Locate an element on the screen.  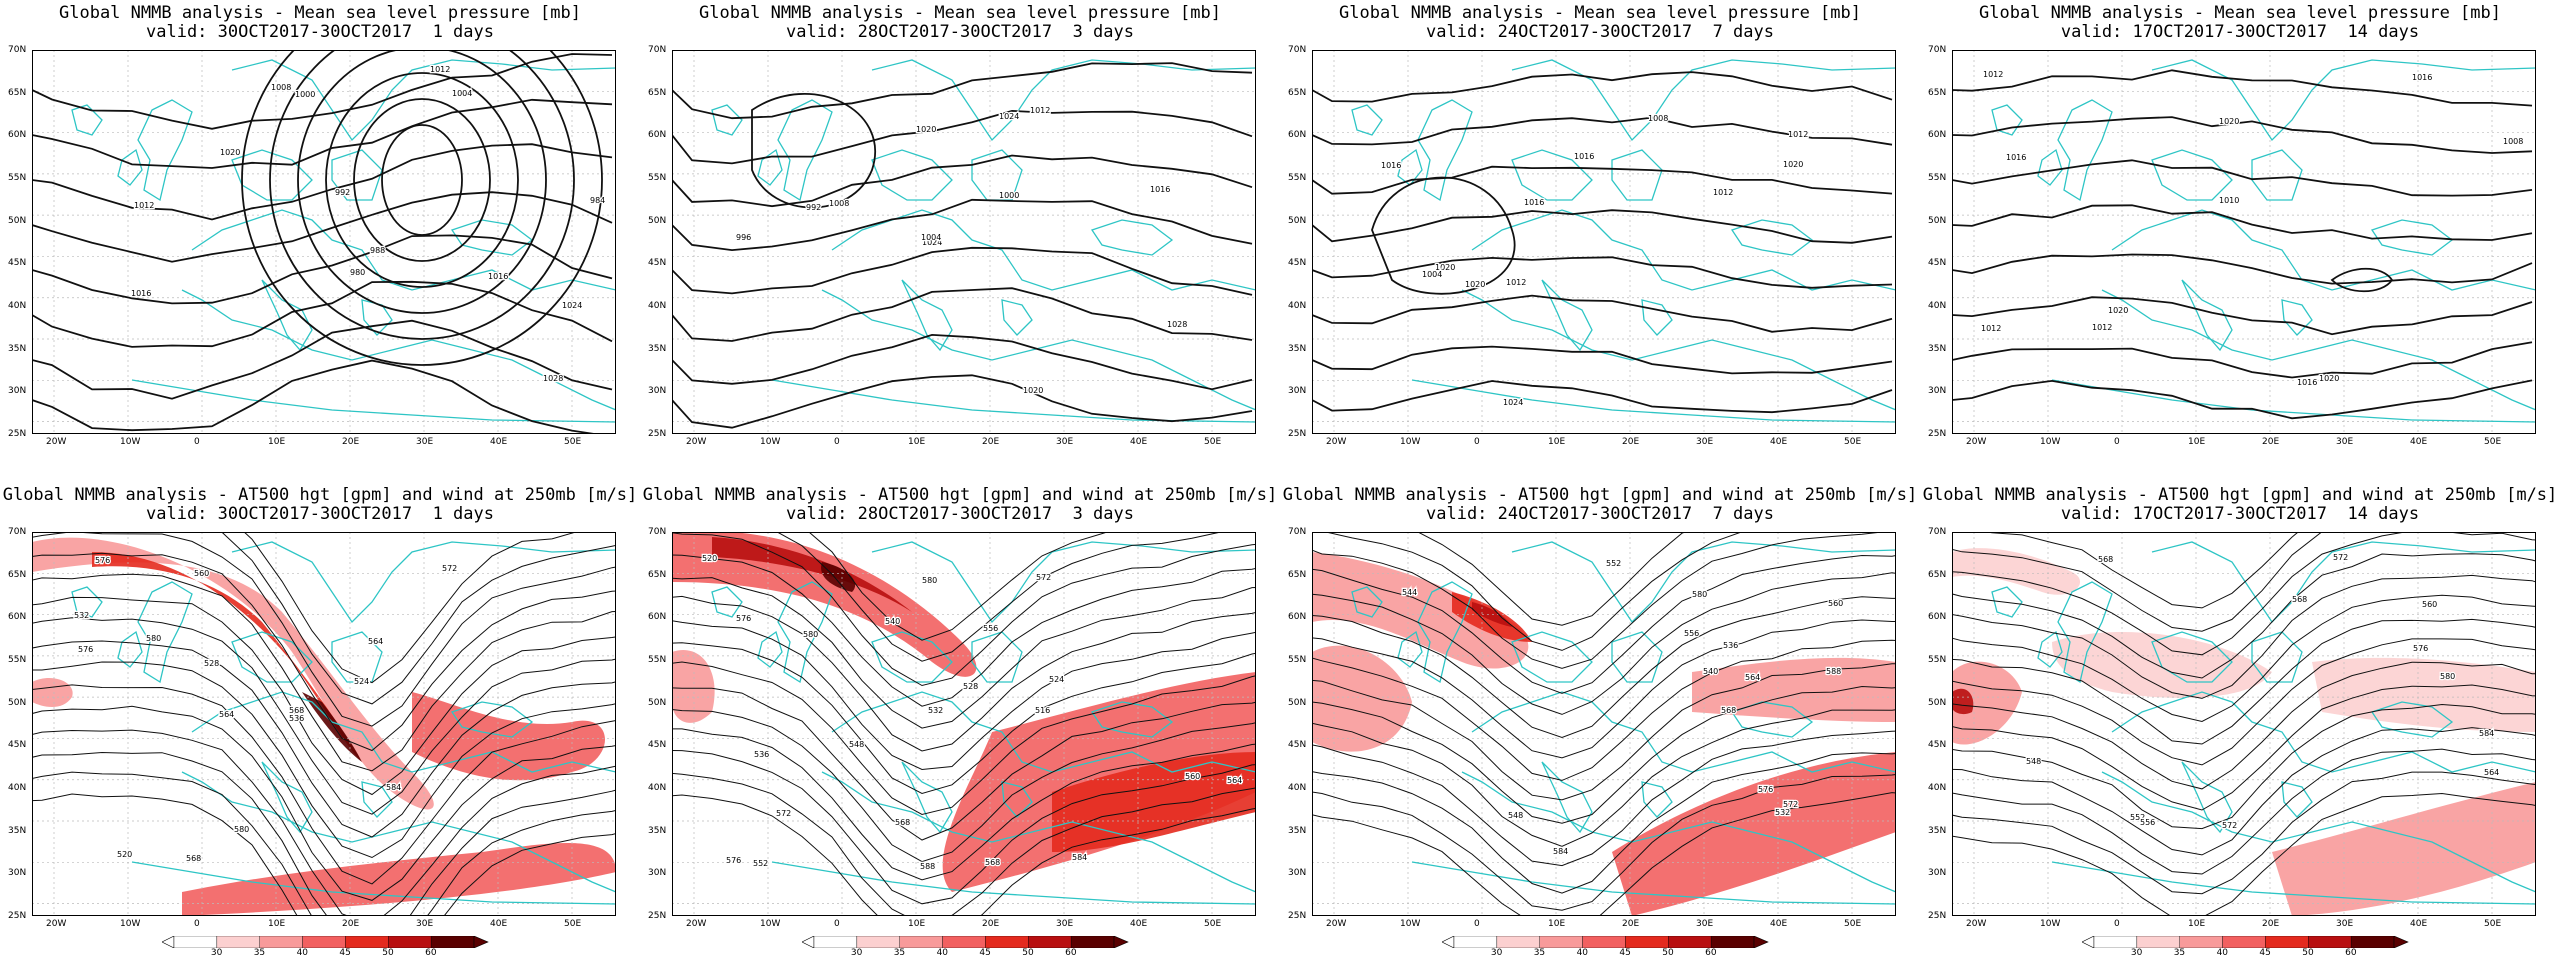
contour-label: 580 is located at coordinates (929, 580).